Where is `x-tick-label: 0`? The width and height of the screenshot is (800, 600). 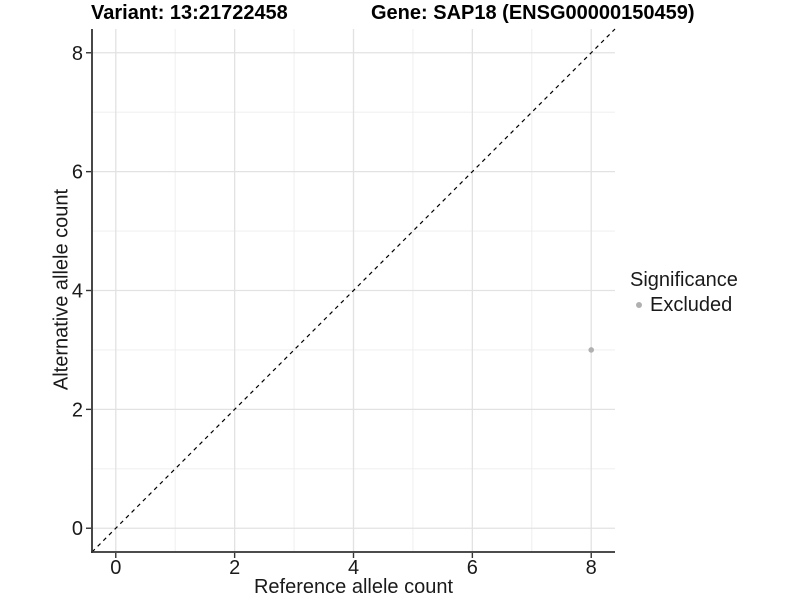 x-tick-label: 0 is located at coordinates (115, 568).